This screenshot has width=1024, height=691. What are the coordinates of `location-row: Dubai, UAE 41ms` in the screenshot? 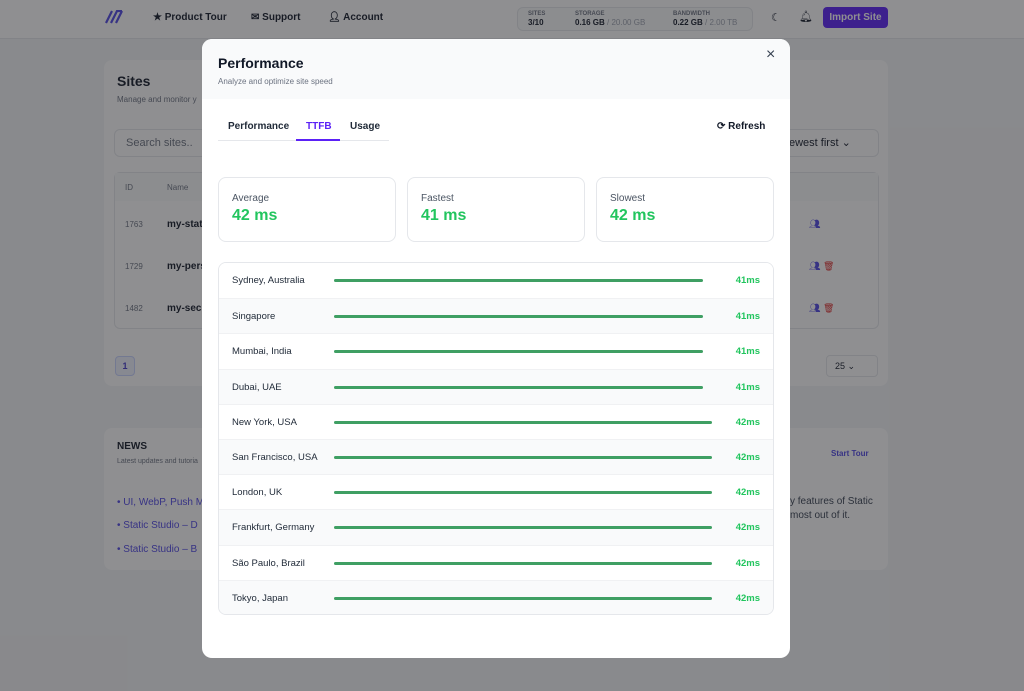 It's located at (496, 386).